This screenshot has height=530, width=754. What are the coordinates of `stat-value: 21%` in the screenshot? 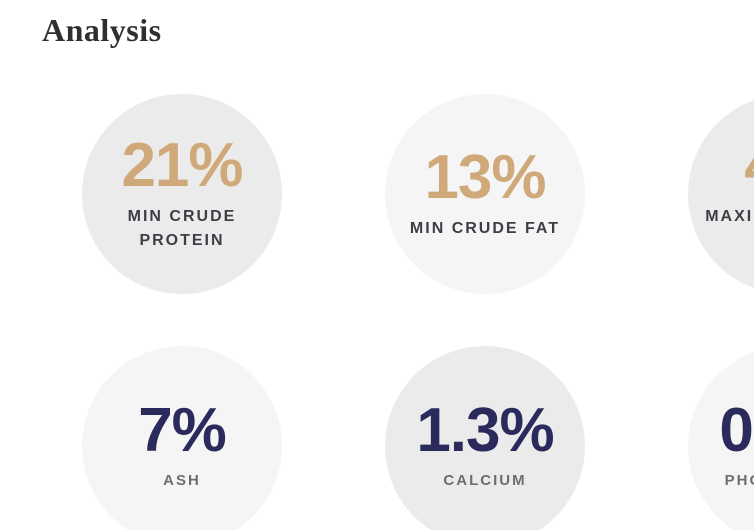 It's located at (182, 165).